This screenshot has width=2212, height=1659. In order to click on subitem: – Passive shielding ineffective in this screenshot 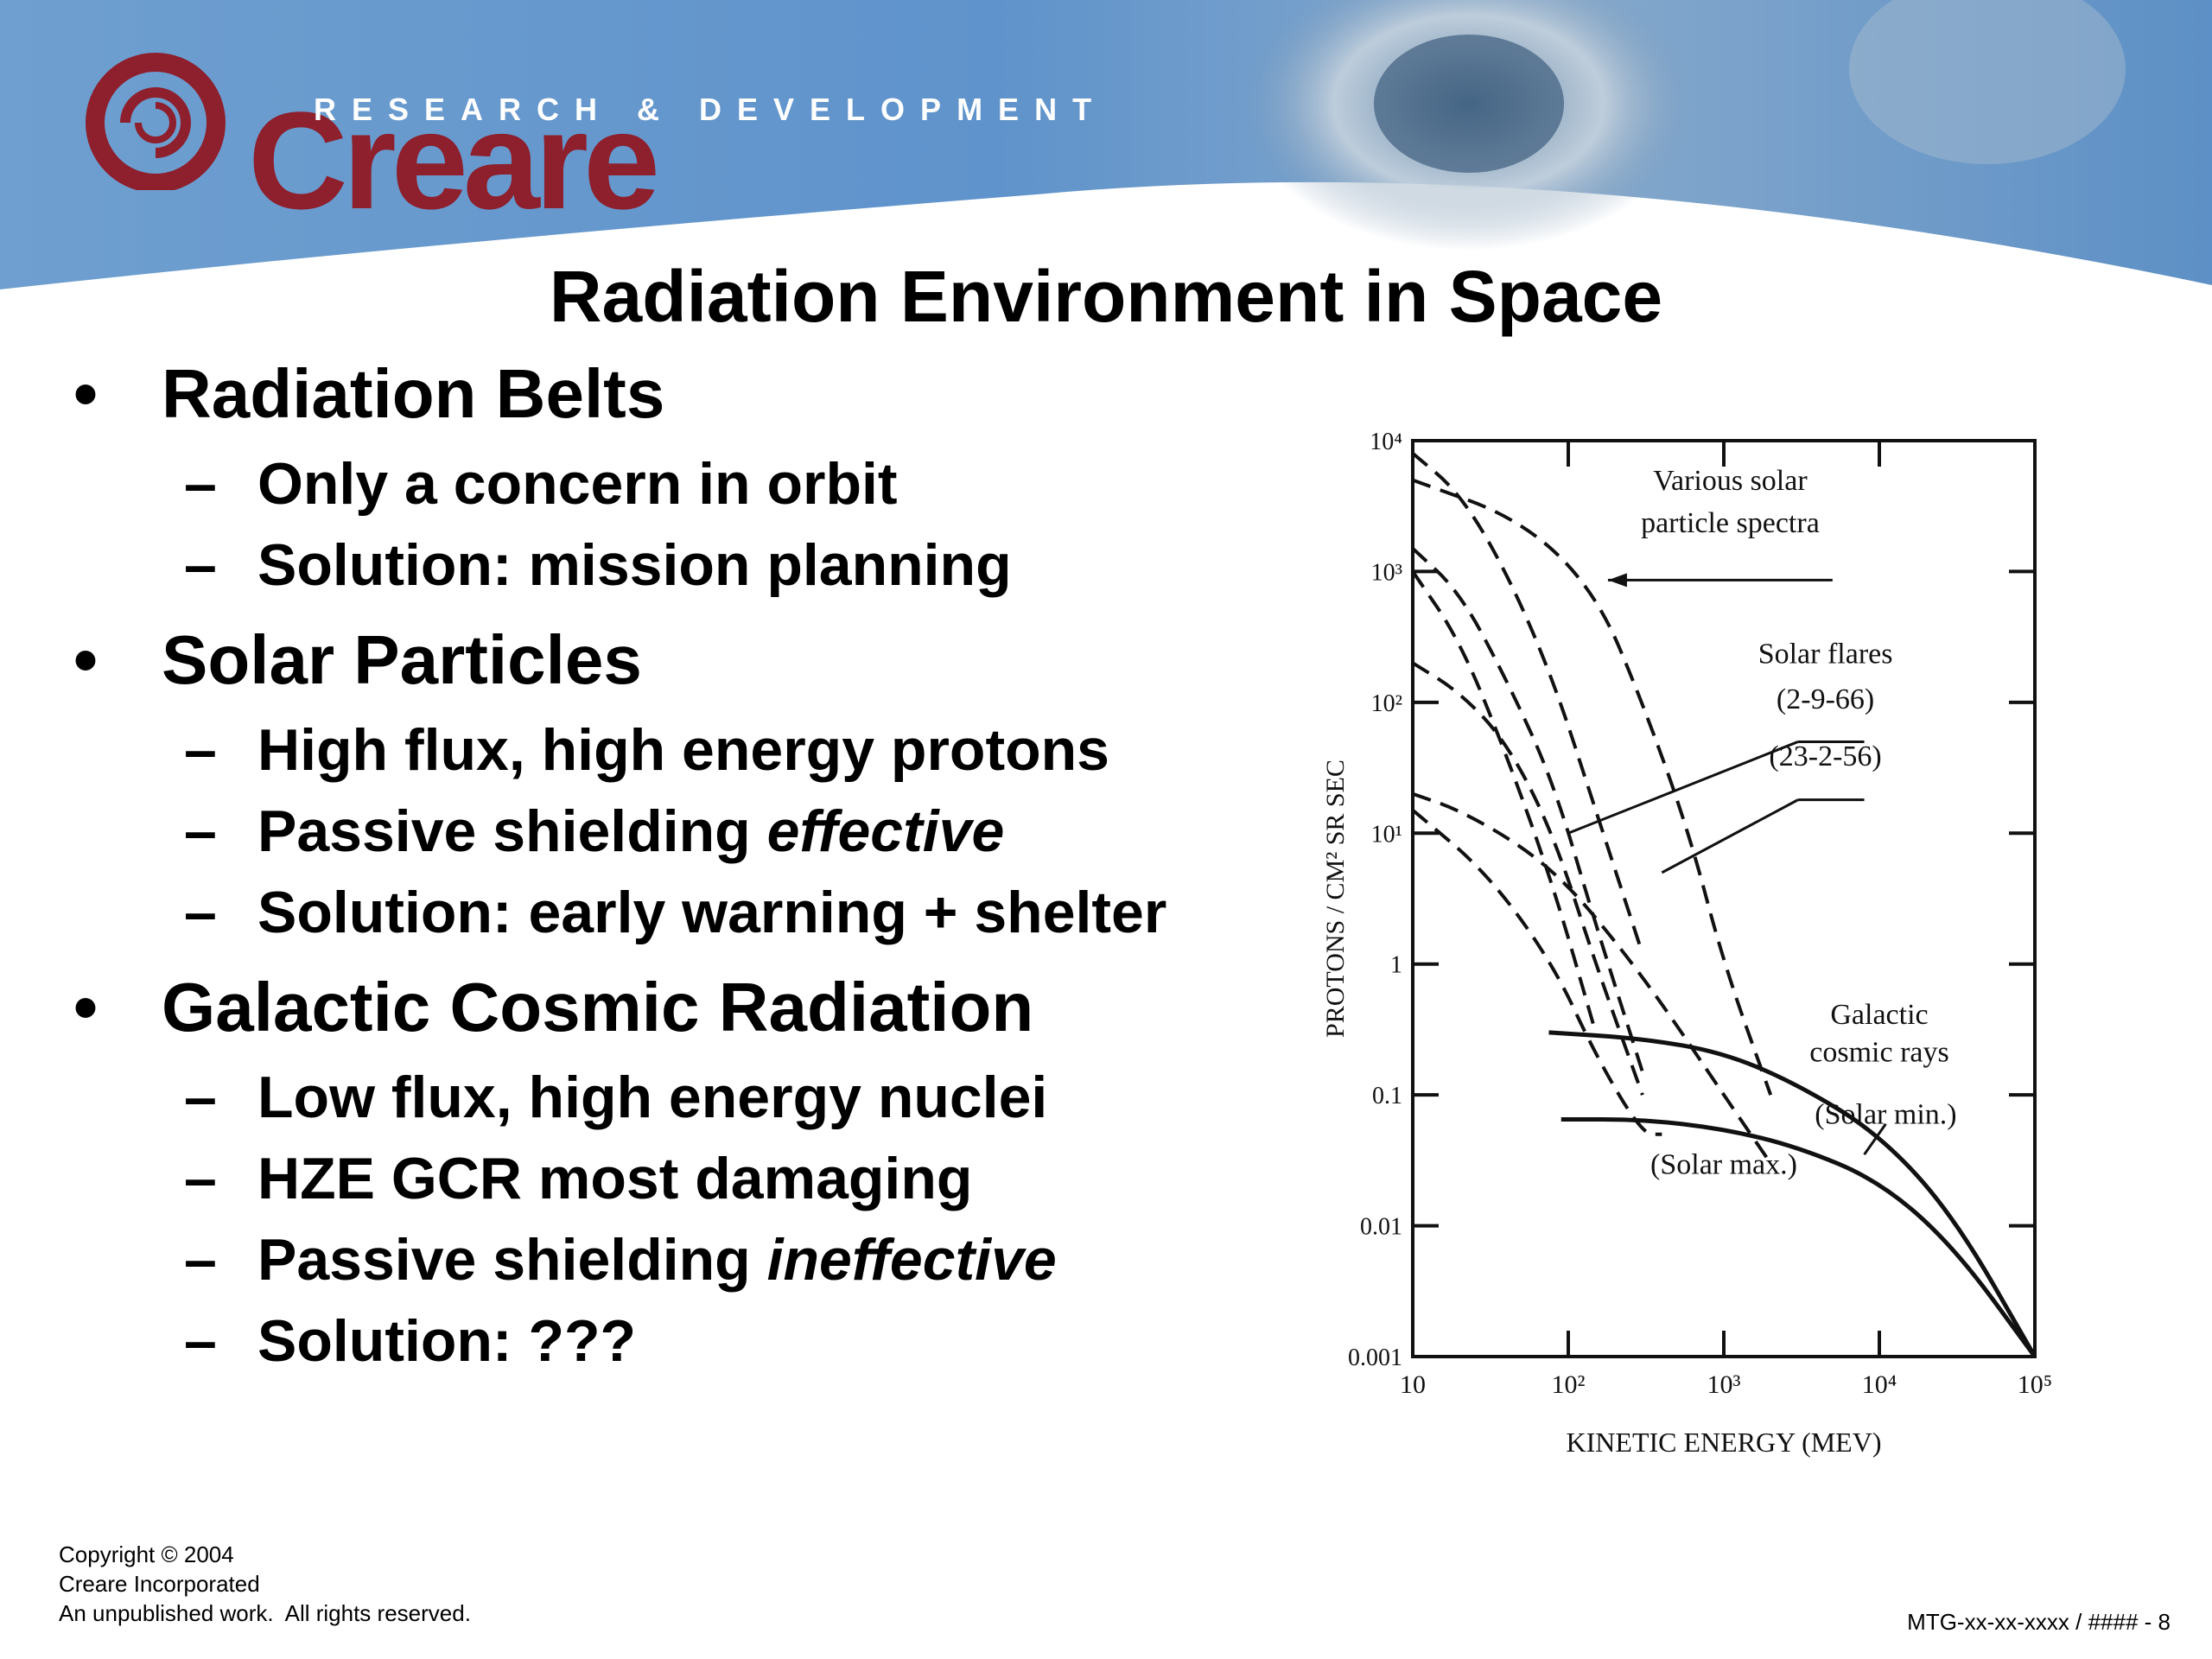, I will do `click(686, 1259)`.